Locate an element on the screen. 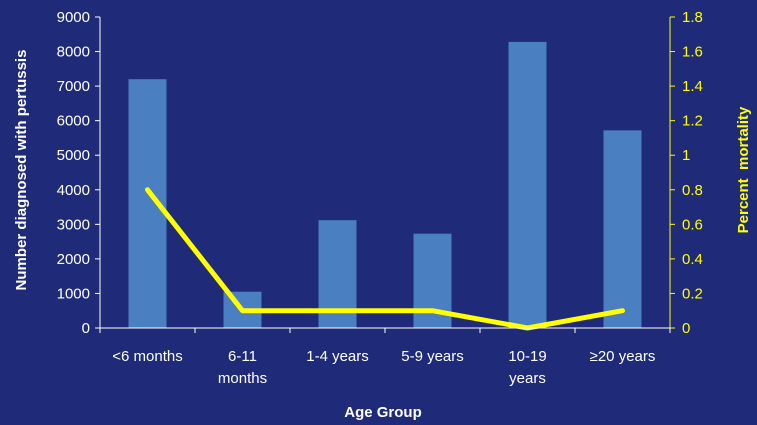  right-y-axis: 0 0.2 0.4 0.6 0.8 1 1.2 1.4 1.6 1.8 is located at coordinates (686, 173).